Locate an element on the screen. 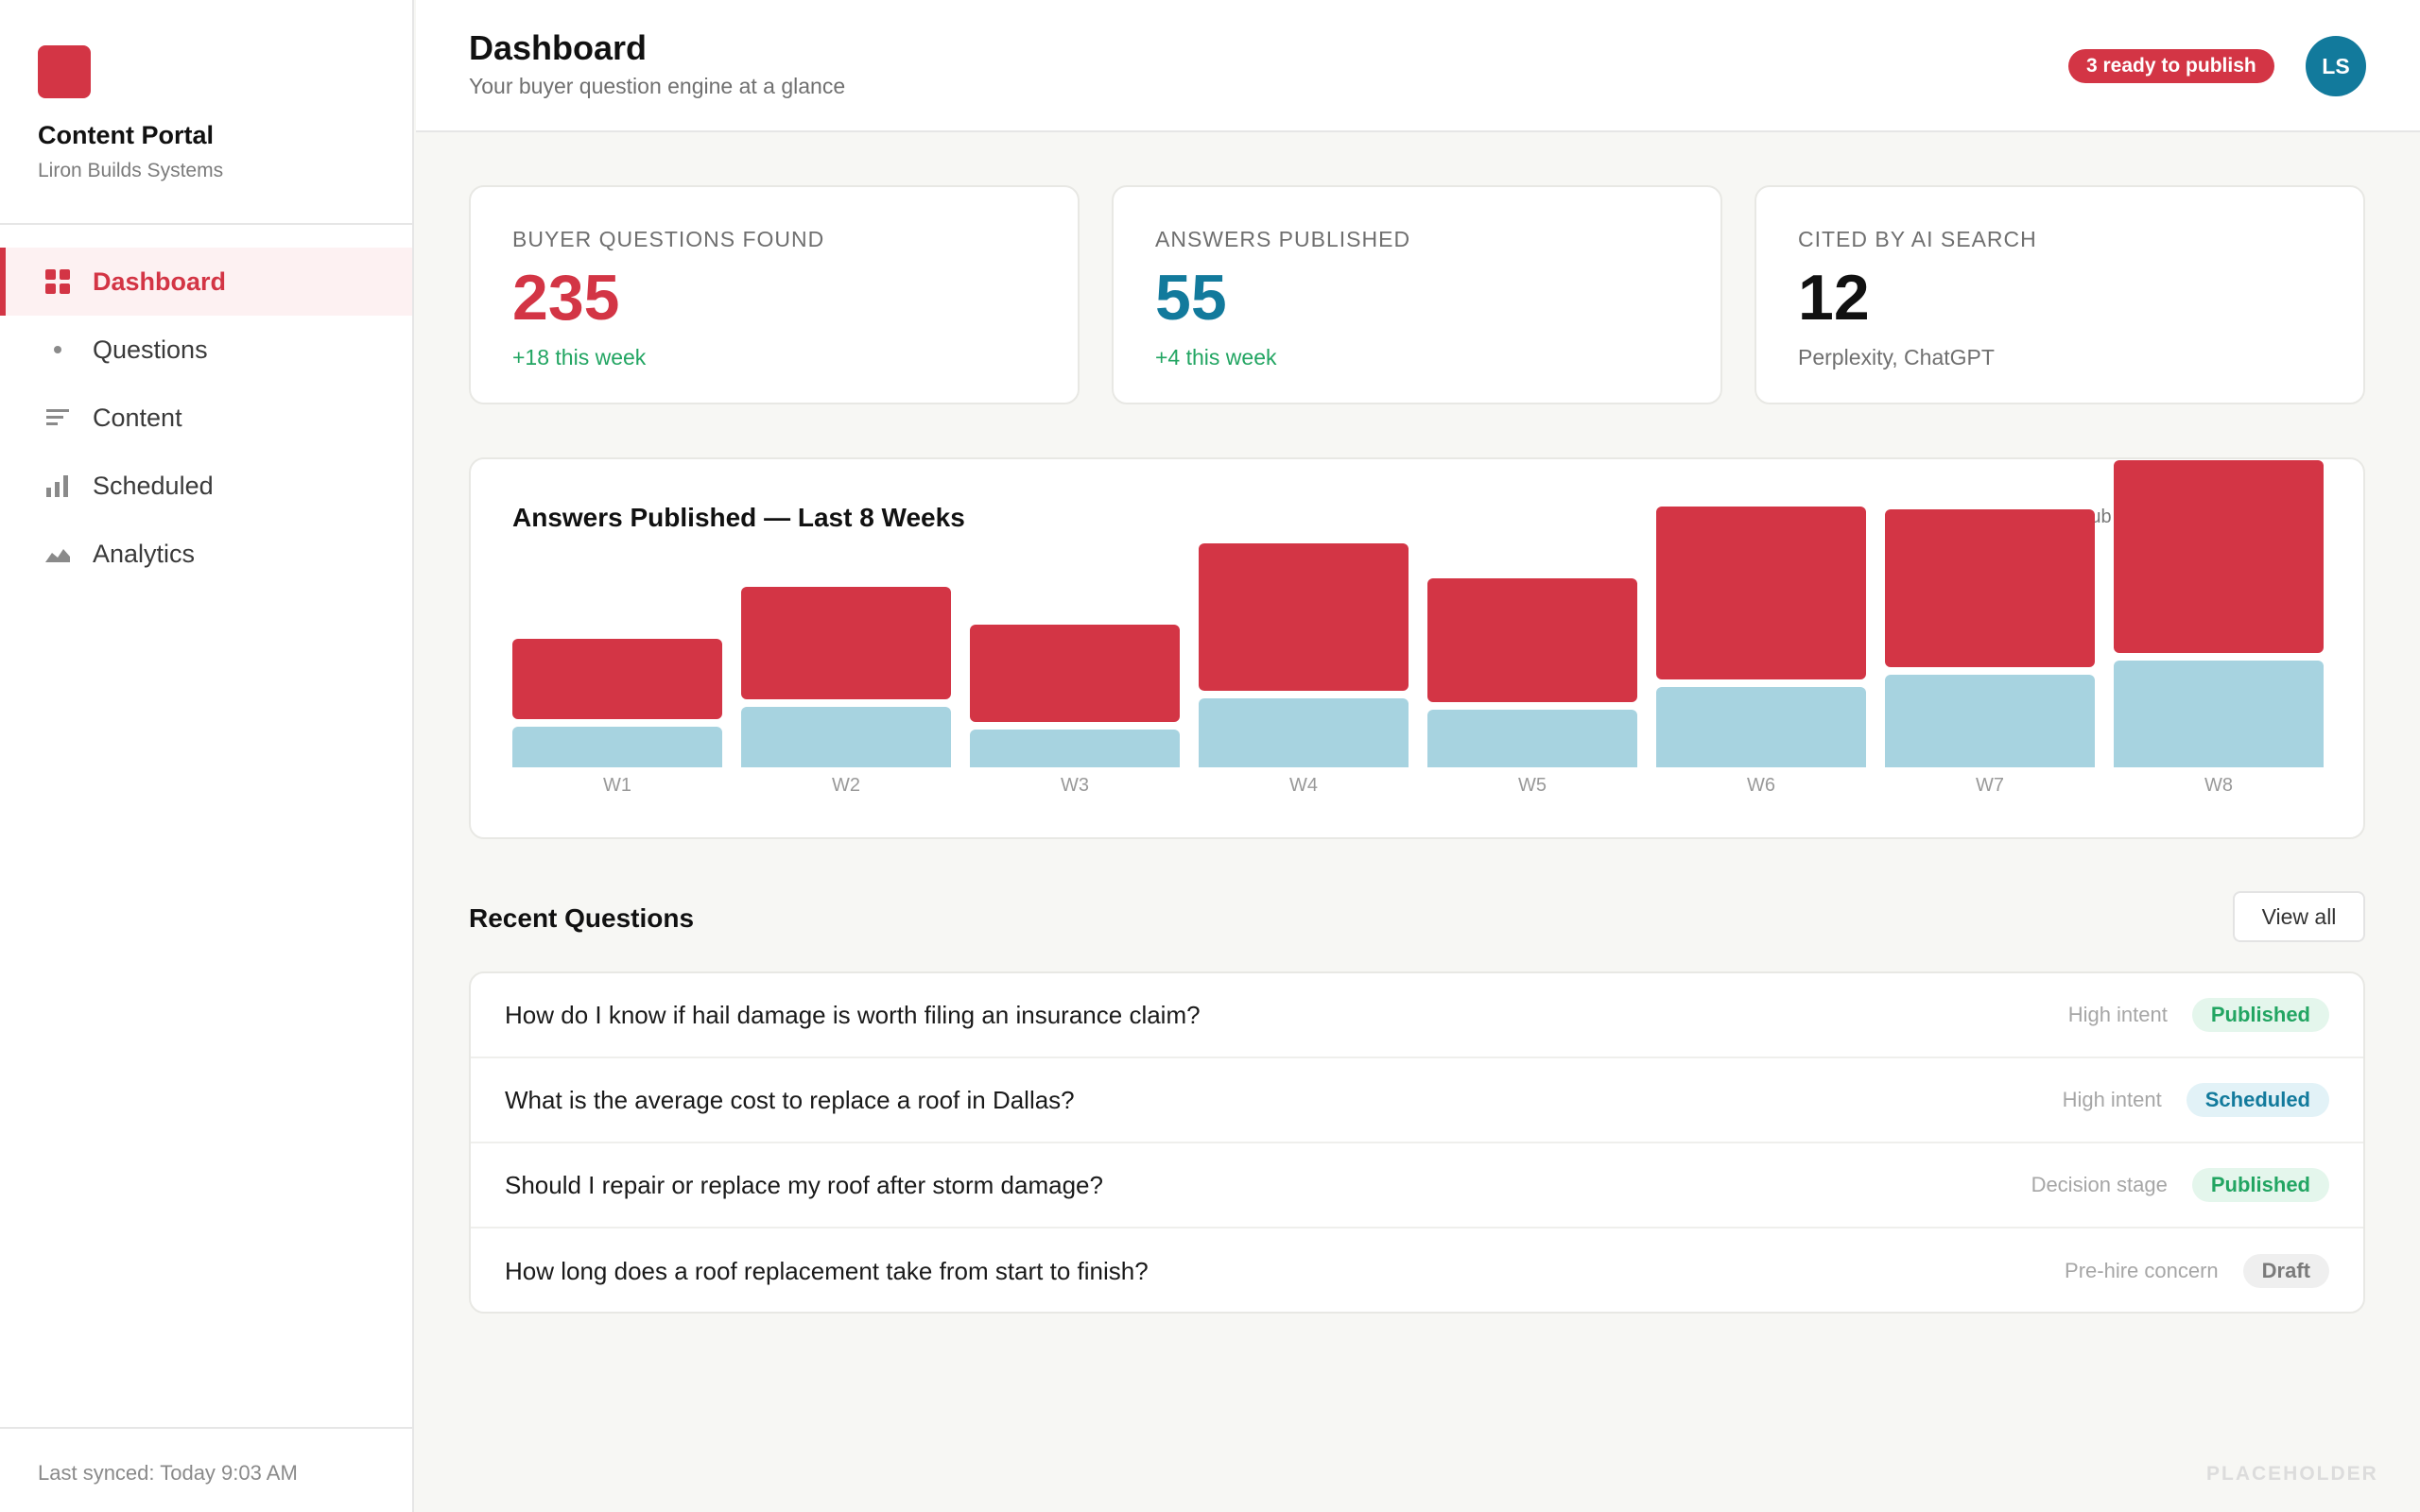  sidebar-item-label: Dashboard is located at coordinates (160, 281).